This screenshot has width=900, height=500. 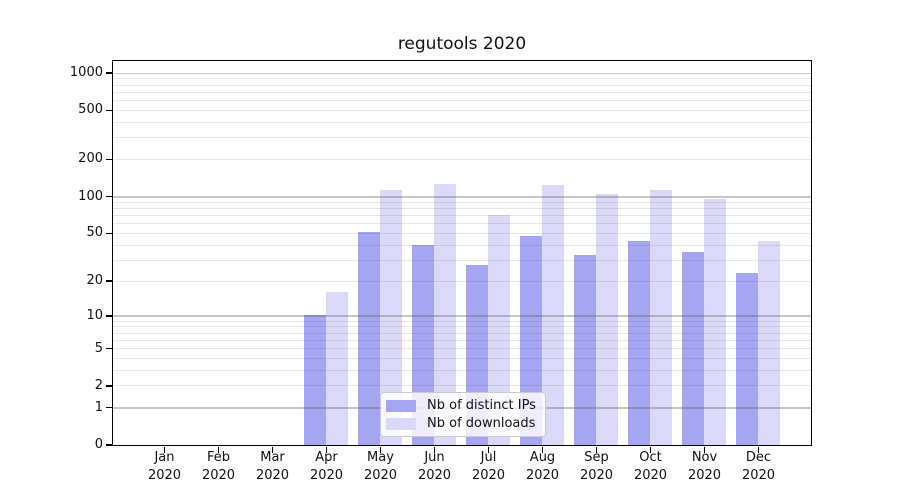 I want to click on x-tick-label-oct: Oct 2020, so click(x=650, y=466).